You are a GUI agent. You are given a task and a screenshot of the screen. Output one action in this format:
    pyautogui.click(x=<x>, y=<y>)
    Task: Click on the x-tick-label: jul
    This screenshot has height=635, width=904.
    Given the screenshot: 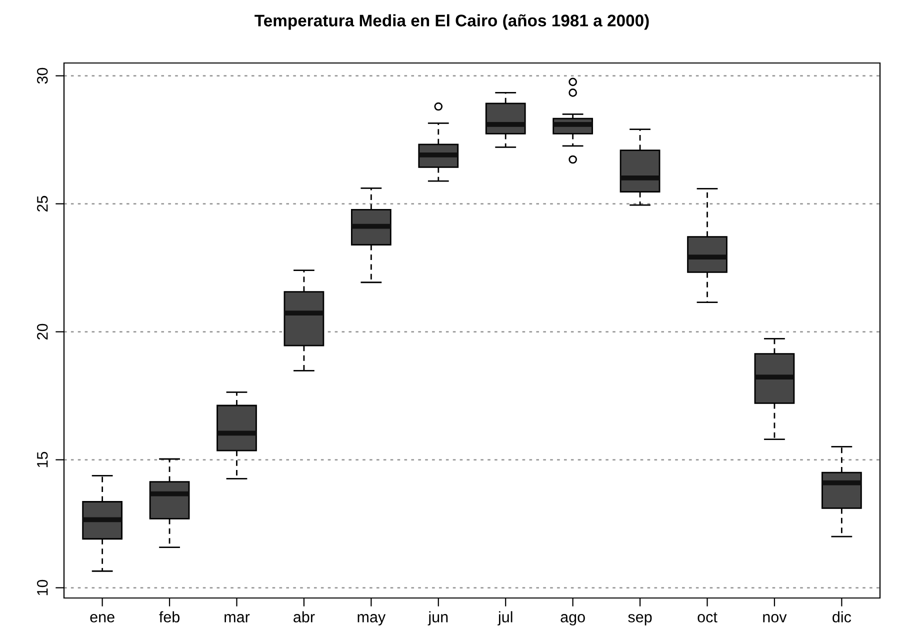 What is the action you would take?
    pyautogui.click(x=505, y=618)
    